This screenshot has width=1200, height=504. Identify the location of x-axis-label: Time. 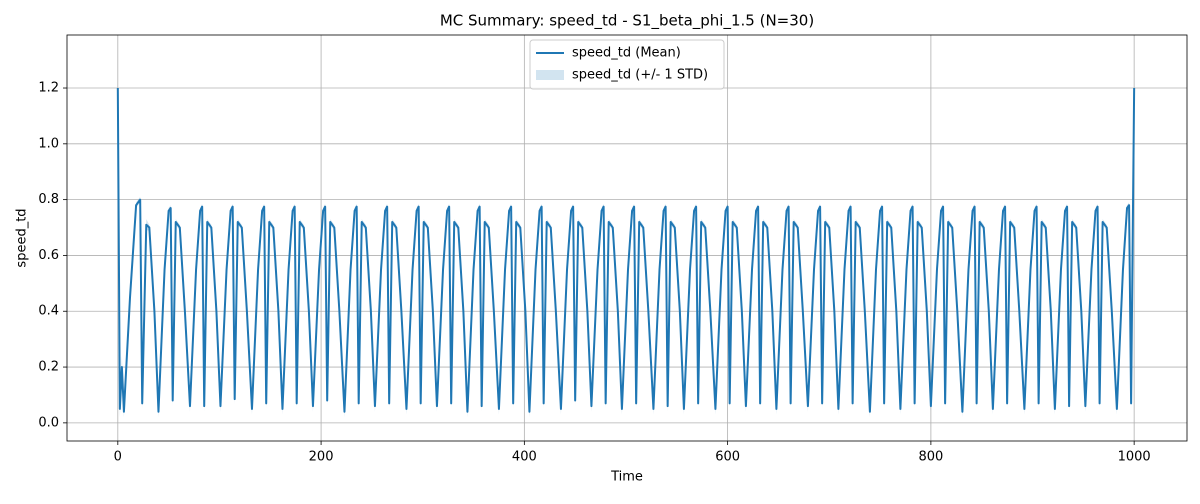
(626, 477).